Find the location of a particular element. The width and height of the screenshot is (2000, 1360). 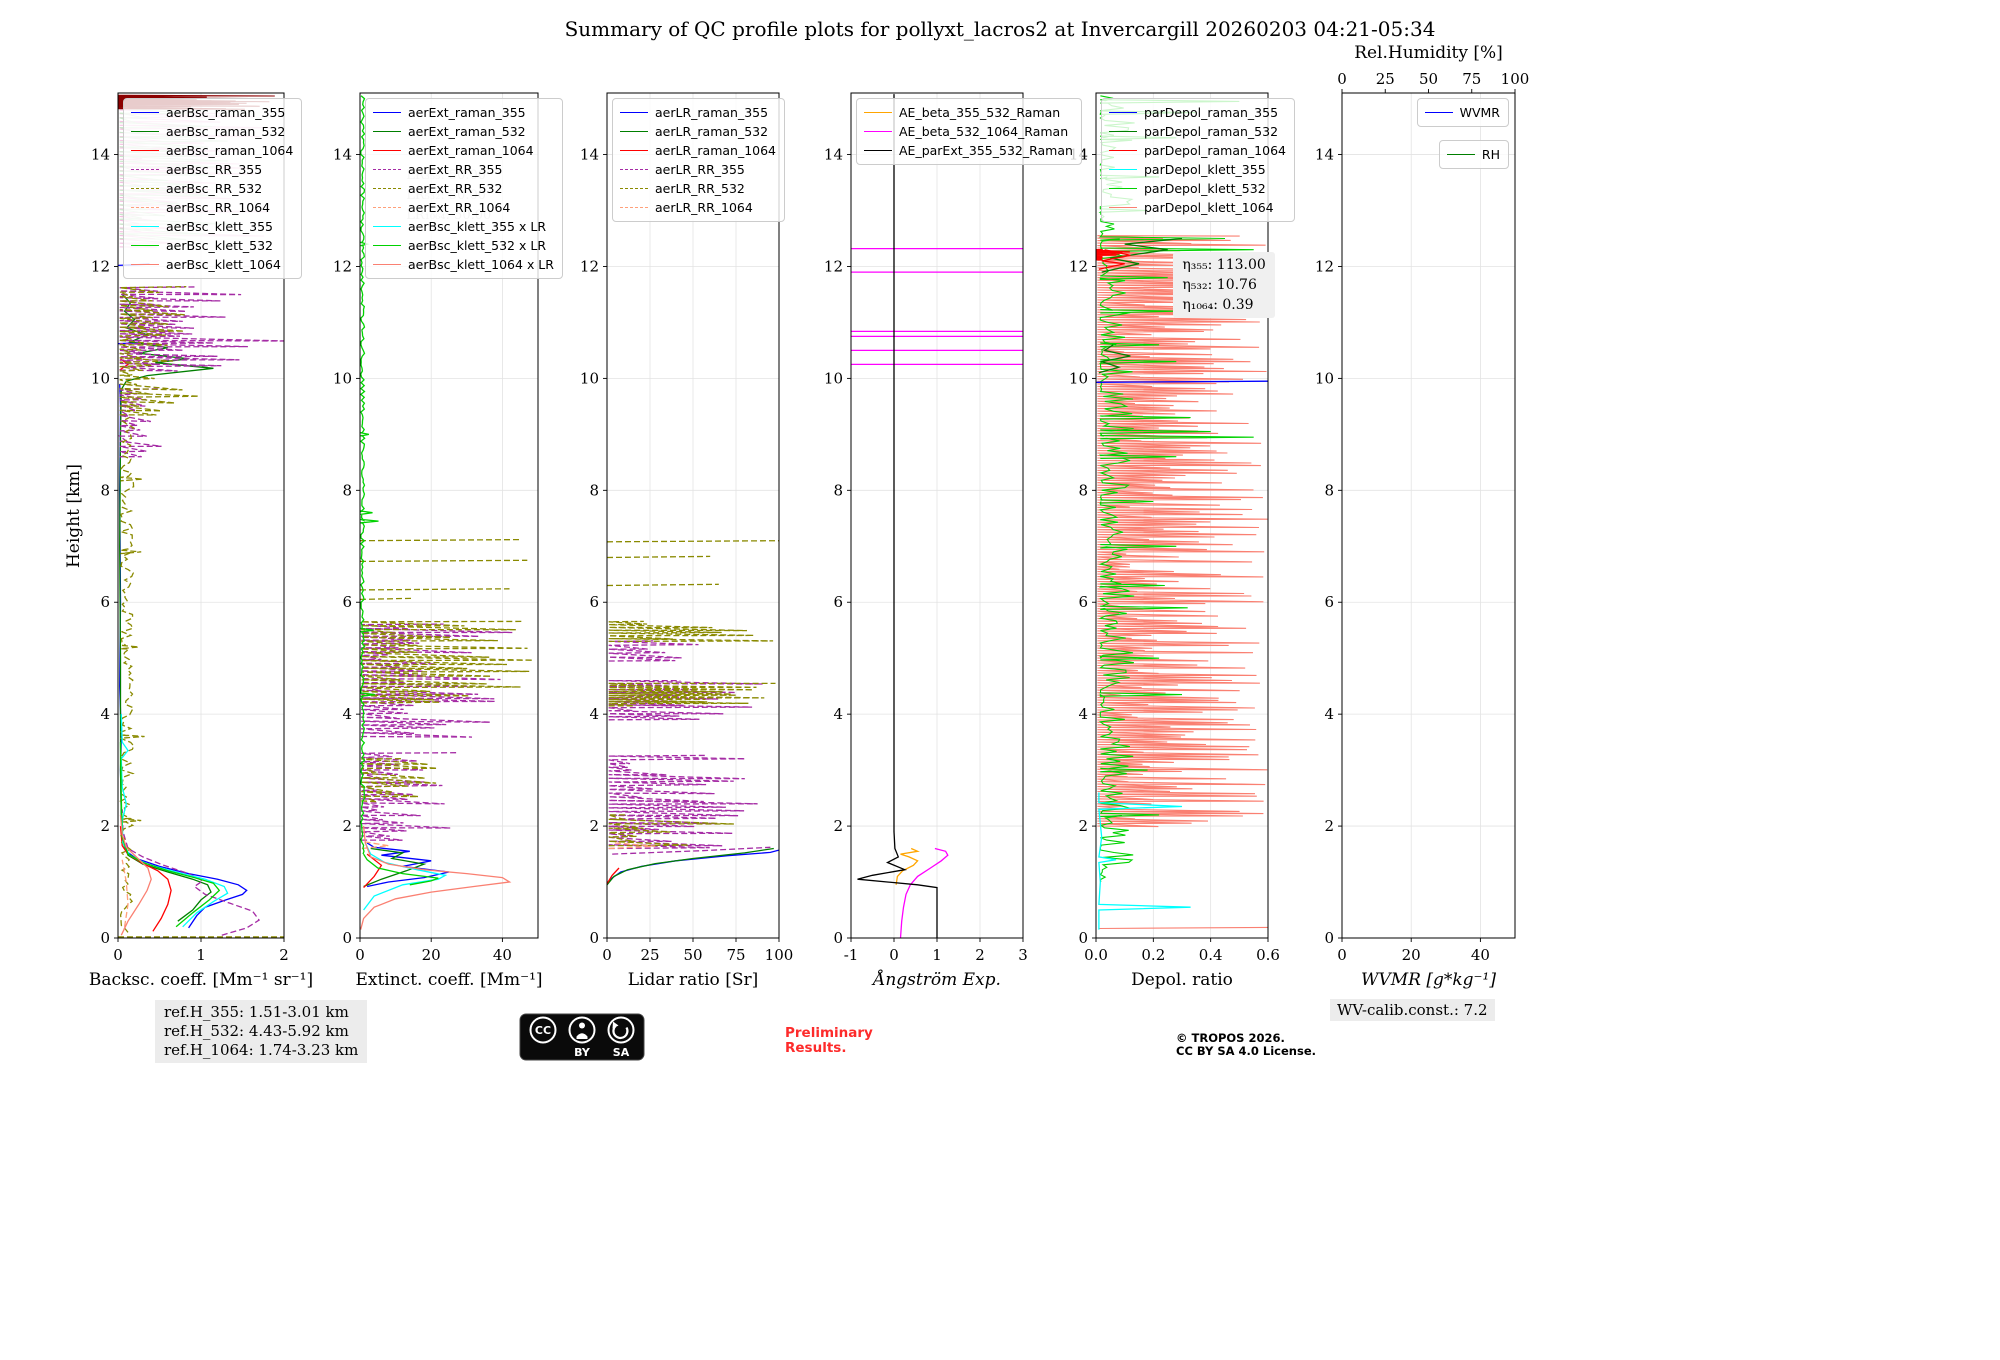

legend-item-label: WVMR is located at coordinates (1479, 112).